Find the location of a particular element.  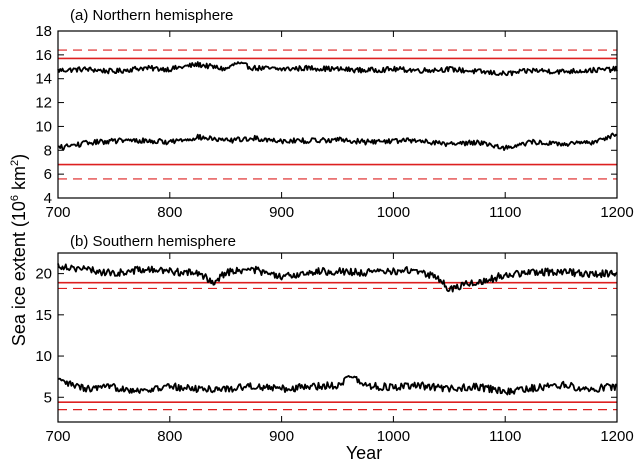

southern-xtick-label-1100: 1100 is located at coordinates (505, 436).